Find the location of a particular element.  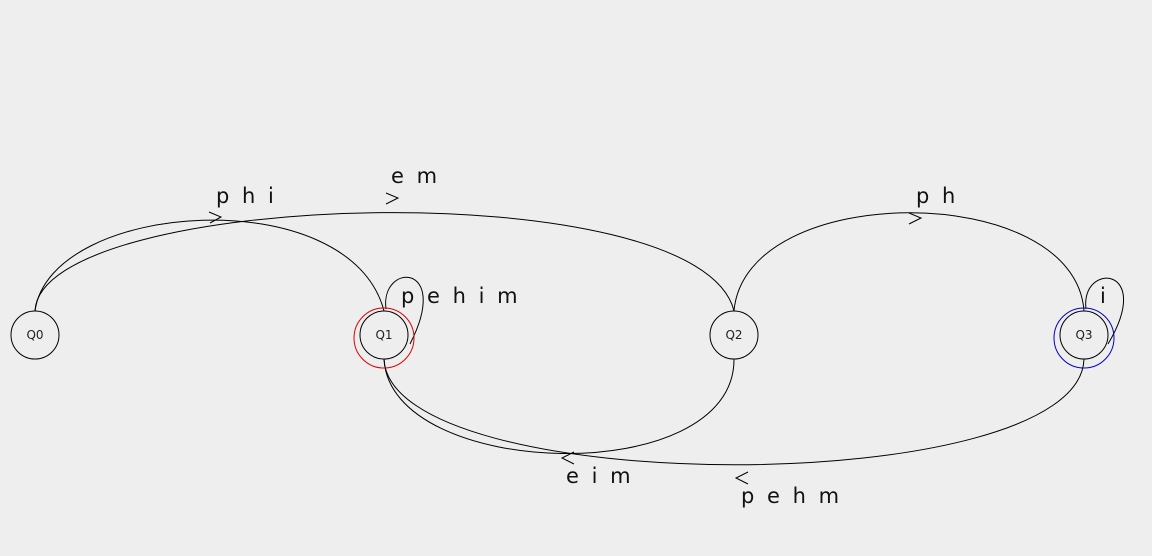

edge-q0-q1 is located at coordinates (209, 265).